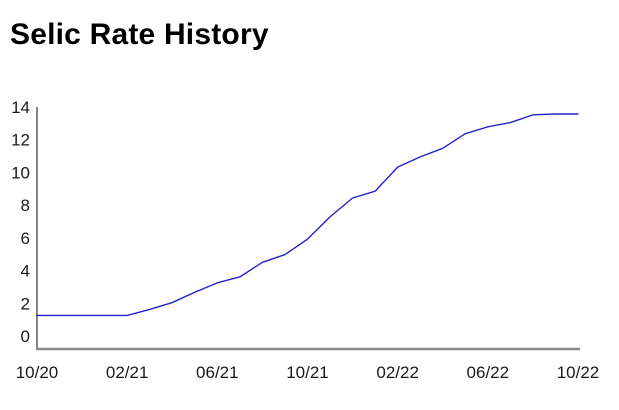 Image resolution: width=619 pixels, height=410 pixels. What do you see at coordinates (488, 372) in the screenshot?
I see `x-axis-tick-label: 06/22` at bounding box center [488, 372].